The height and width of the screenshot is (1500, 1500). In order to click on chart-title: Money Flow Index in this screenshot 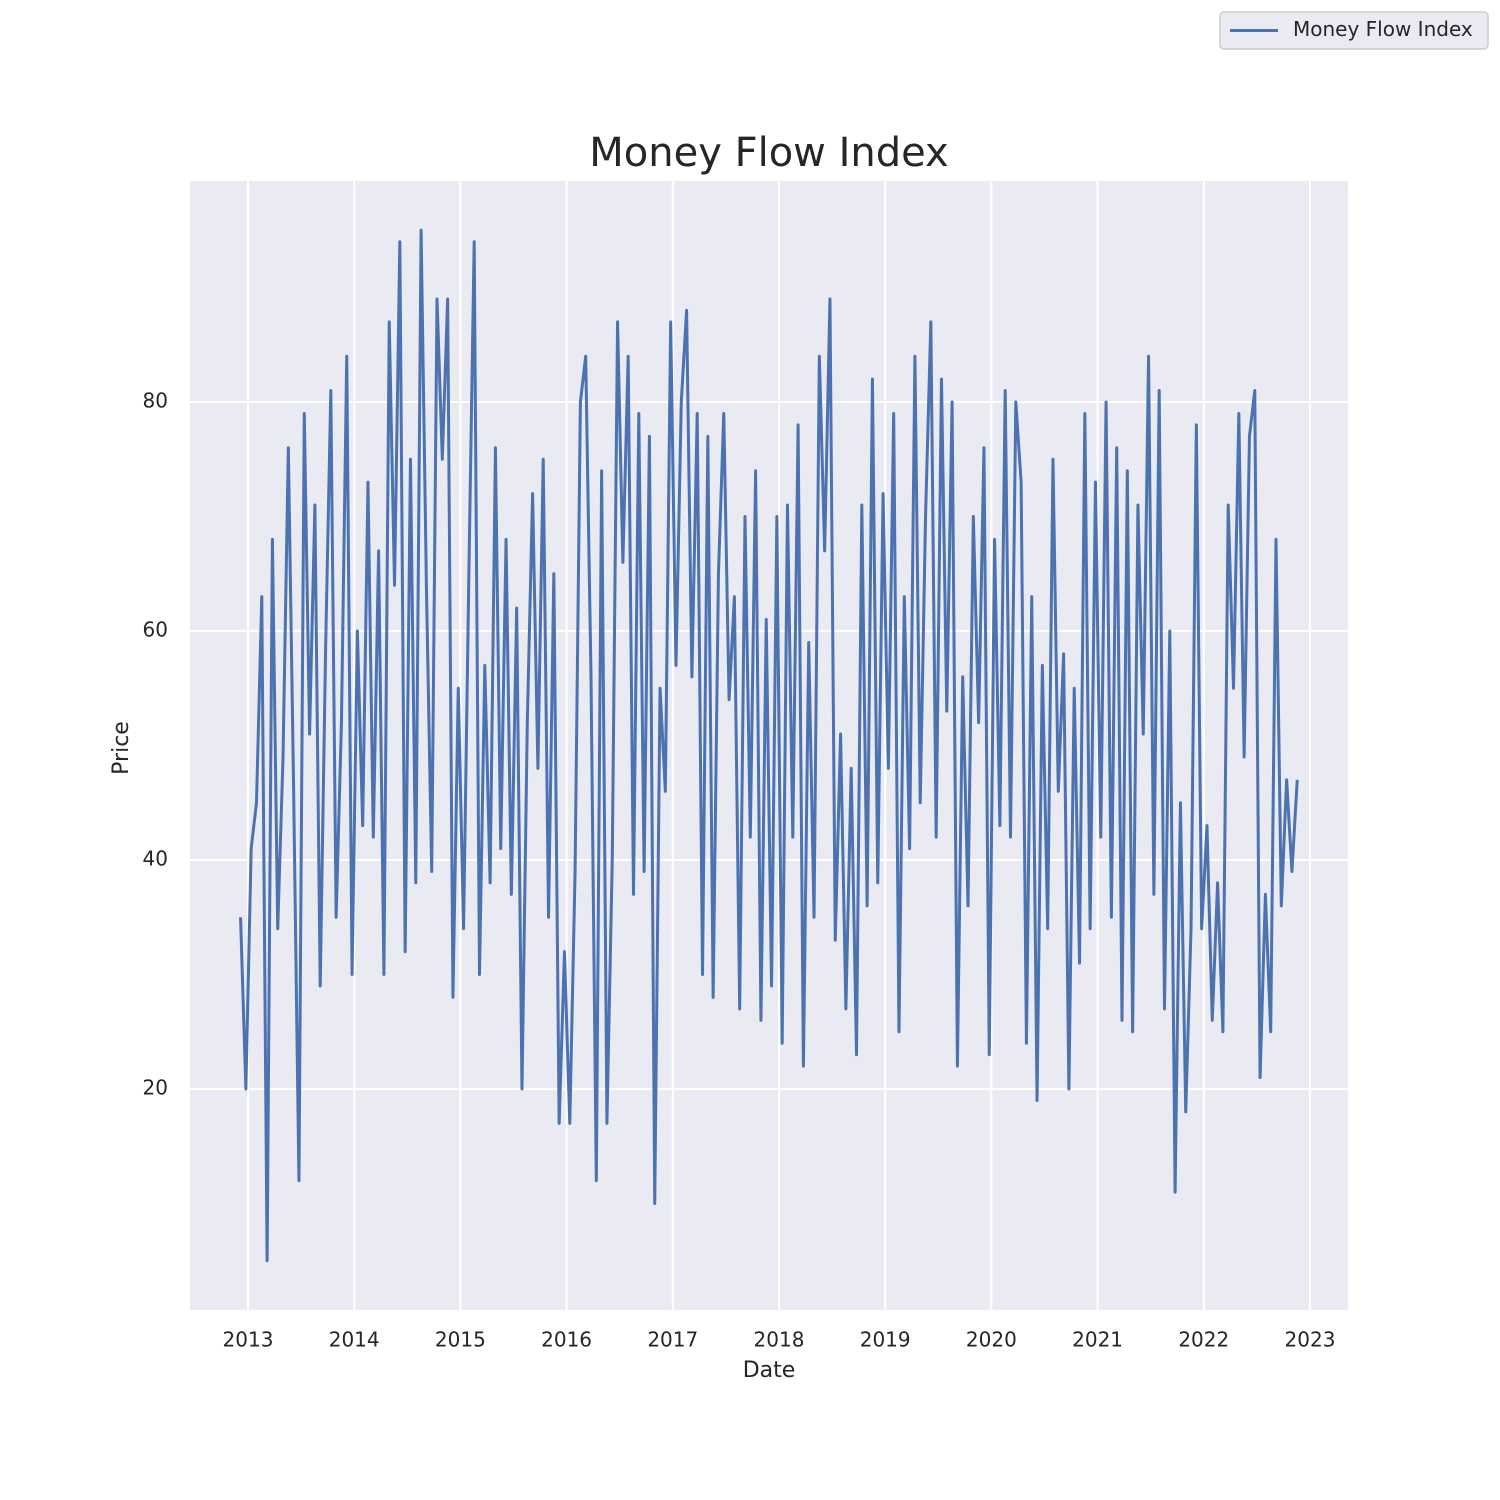, I will do `click(768, 153)`.